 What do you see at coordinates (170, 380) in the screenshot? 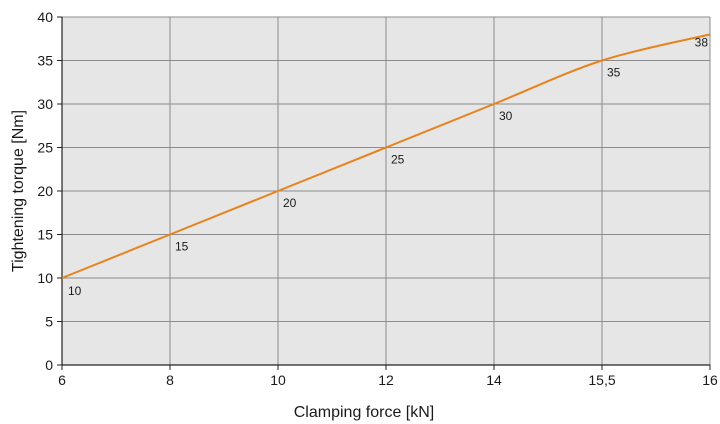
I see `x-tick-label-1: 8` at bounding box center [170, 380].